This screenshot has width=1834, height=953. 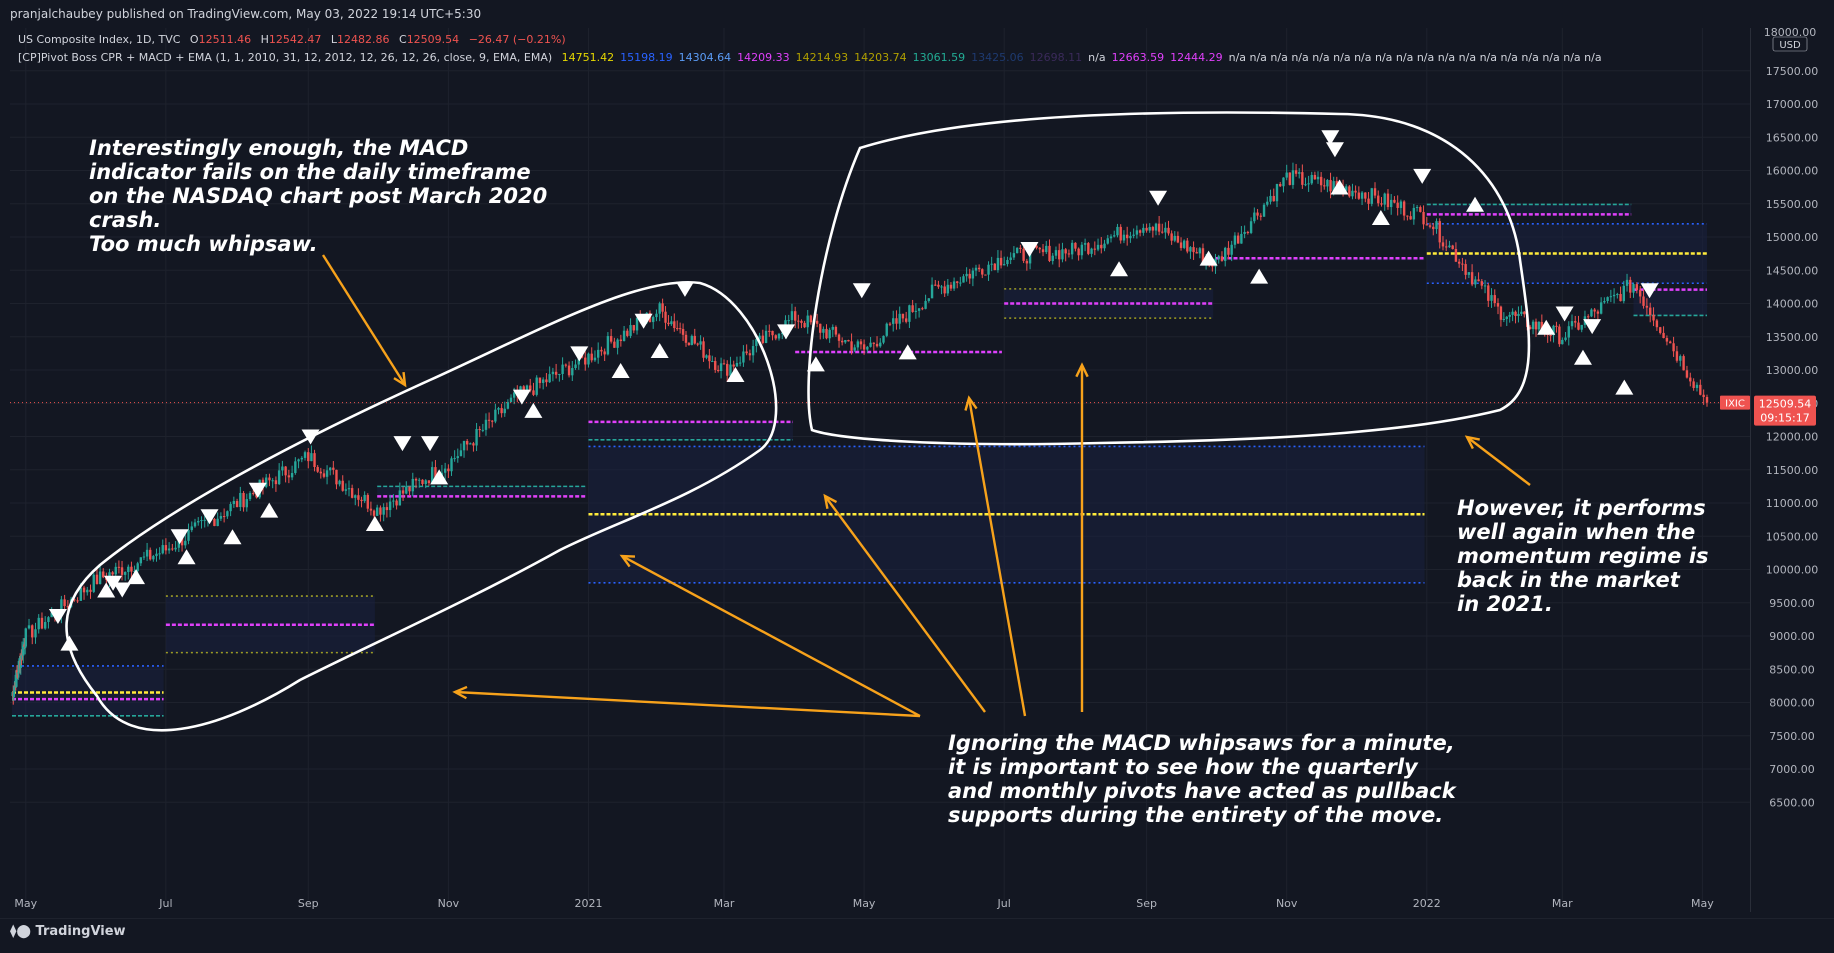 What do you see at coordinates (864, 903) in the screenshot?
I see `x-tick-label: May` at bounding box center [864, 903].